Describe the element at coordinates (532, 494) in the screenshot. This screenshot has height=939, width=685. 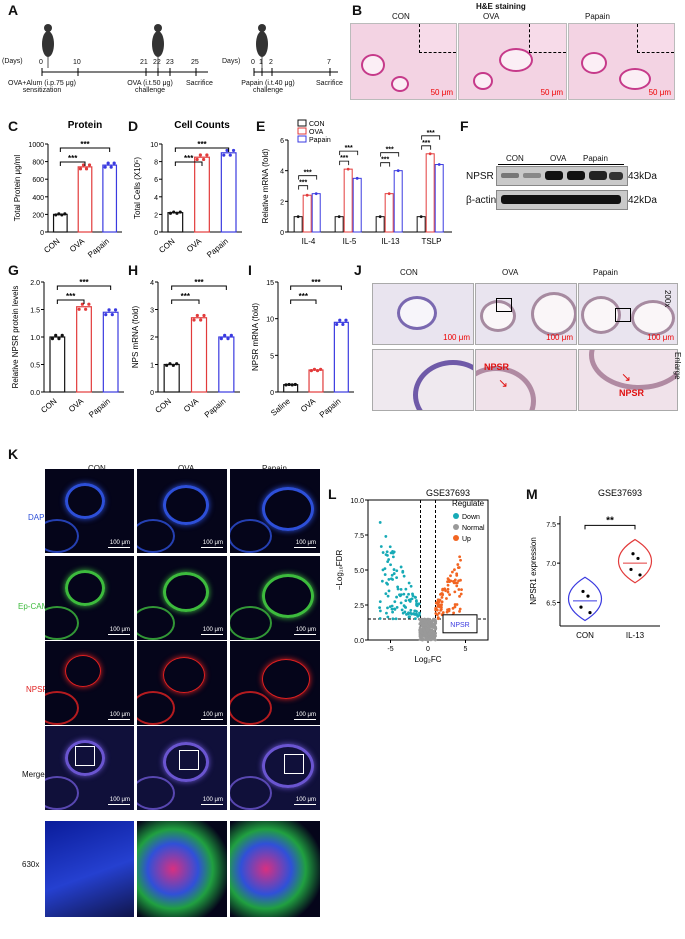
I see `panel-letter-m: M` at that location.